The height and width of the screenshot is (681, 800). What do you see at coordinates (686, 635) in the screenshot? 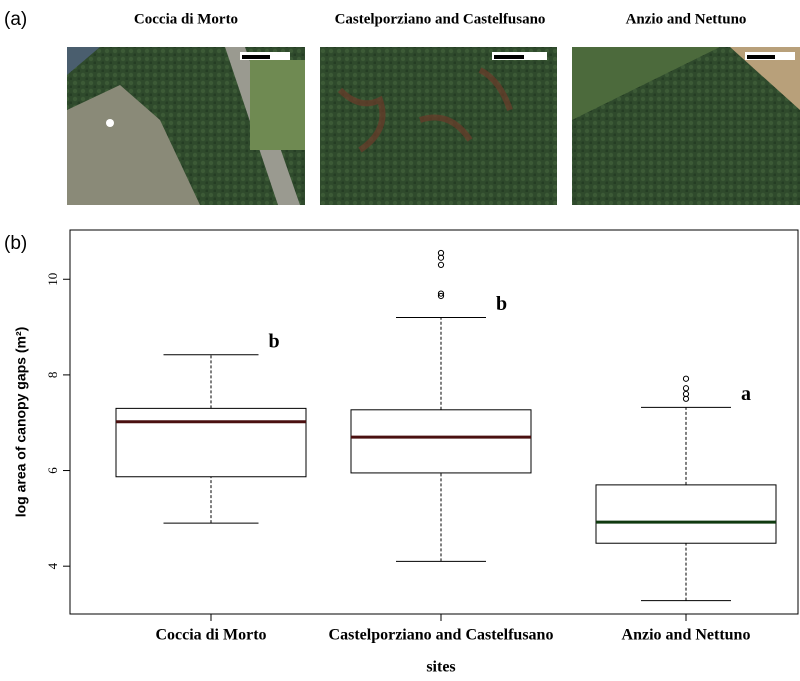
I see `x-tick-label: Anzio and Nettuno` at bounding box center [686, 635].